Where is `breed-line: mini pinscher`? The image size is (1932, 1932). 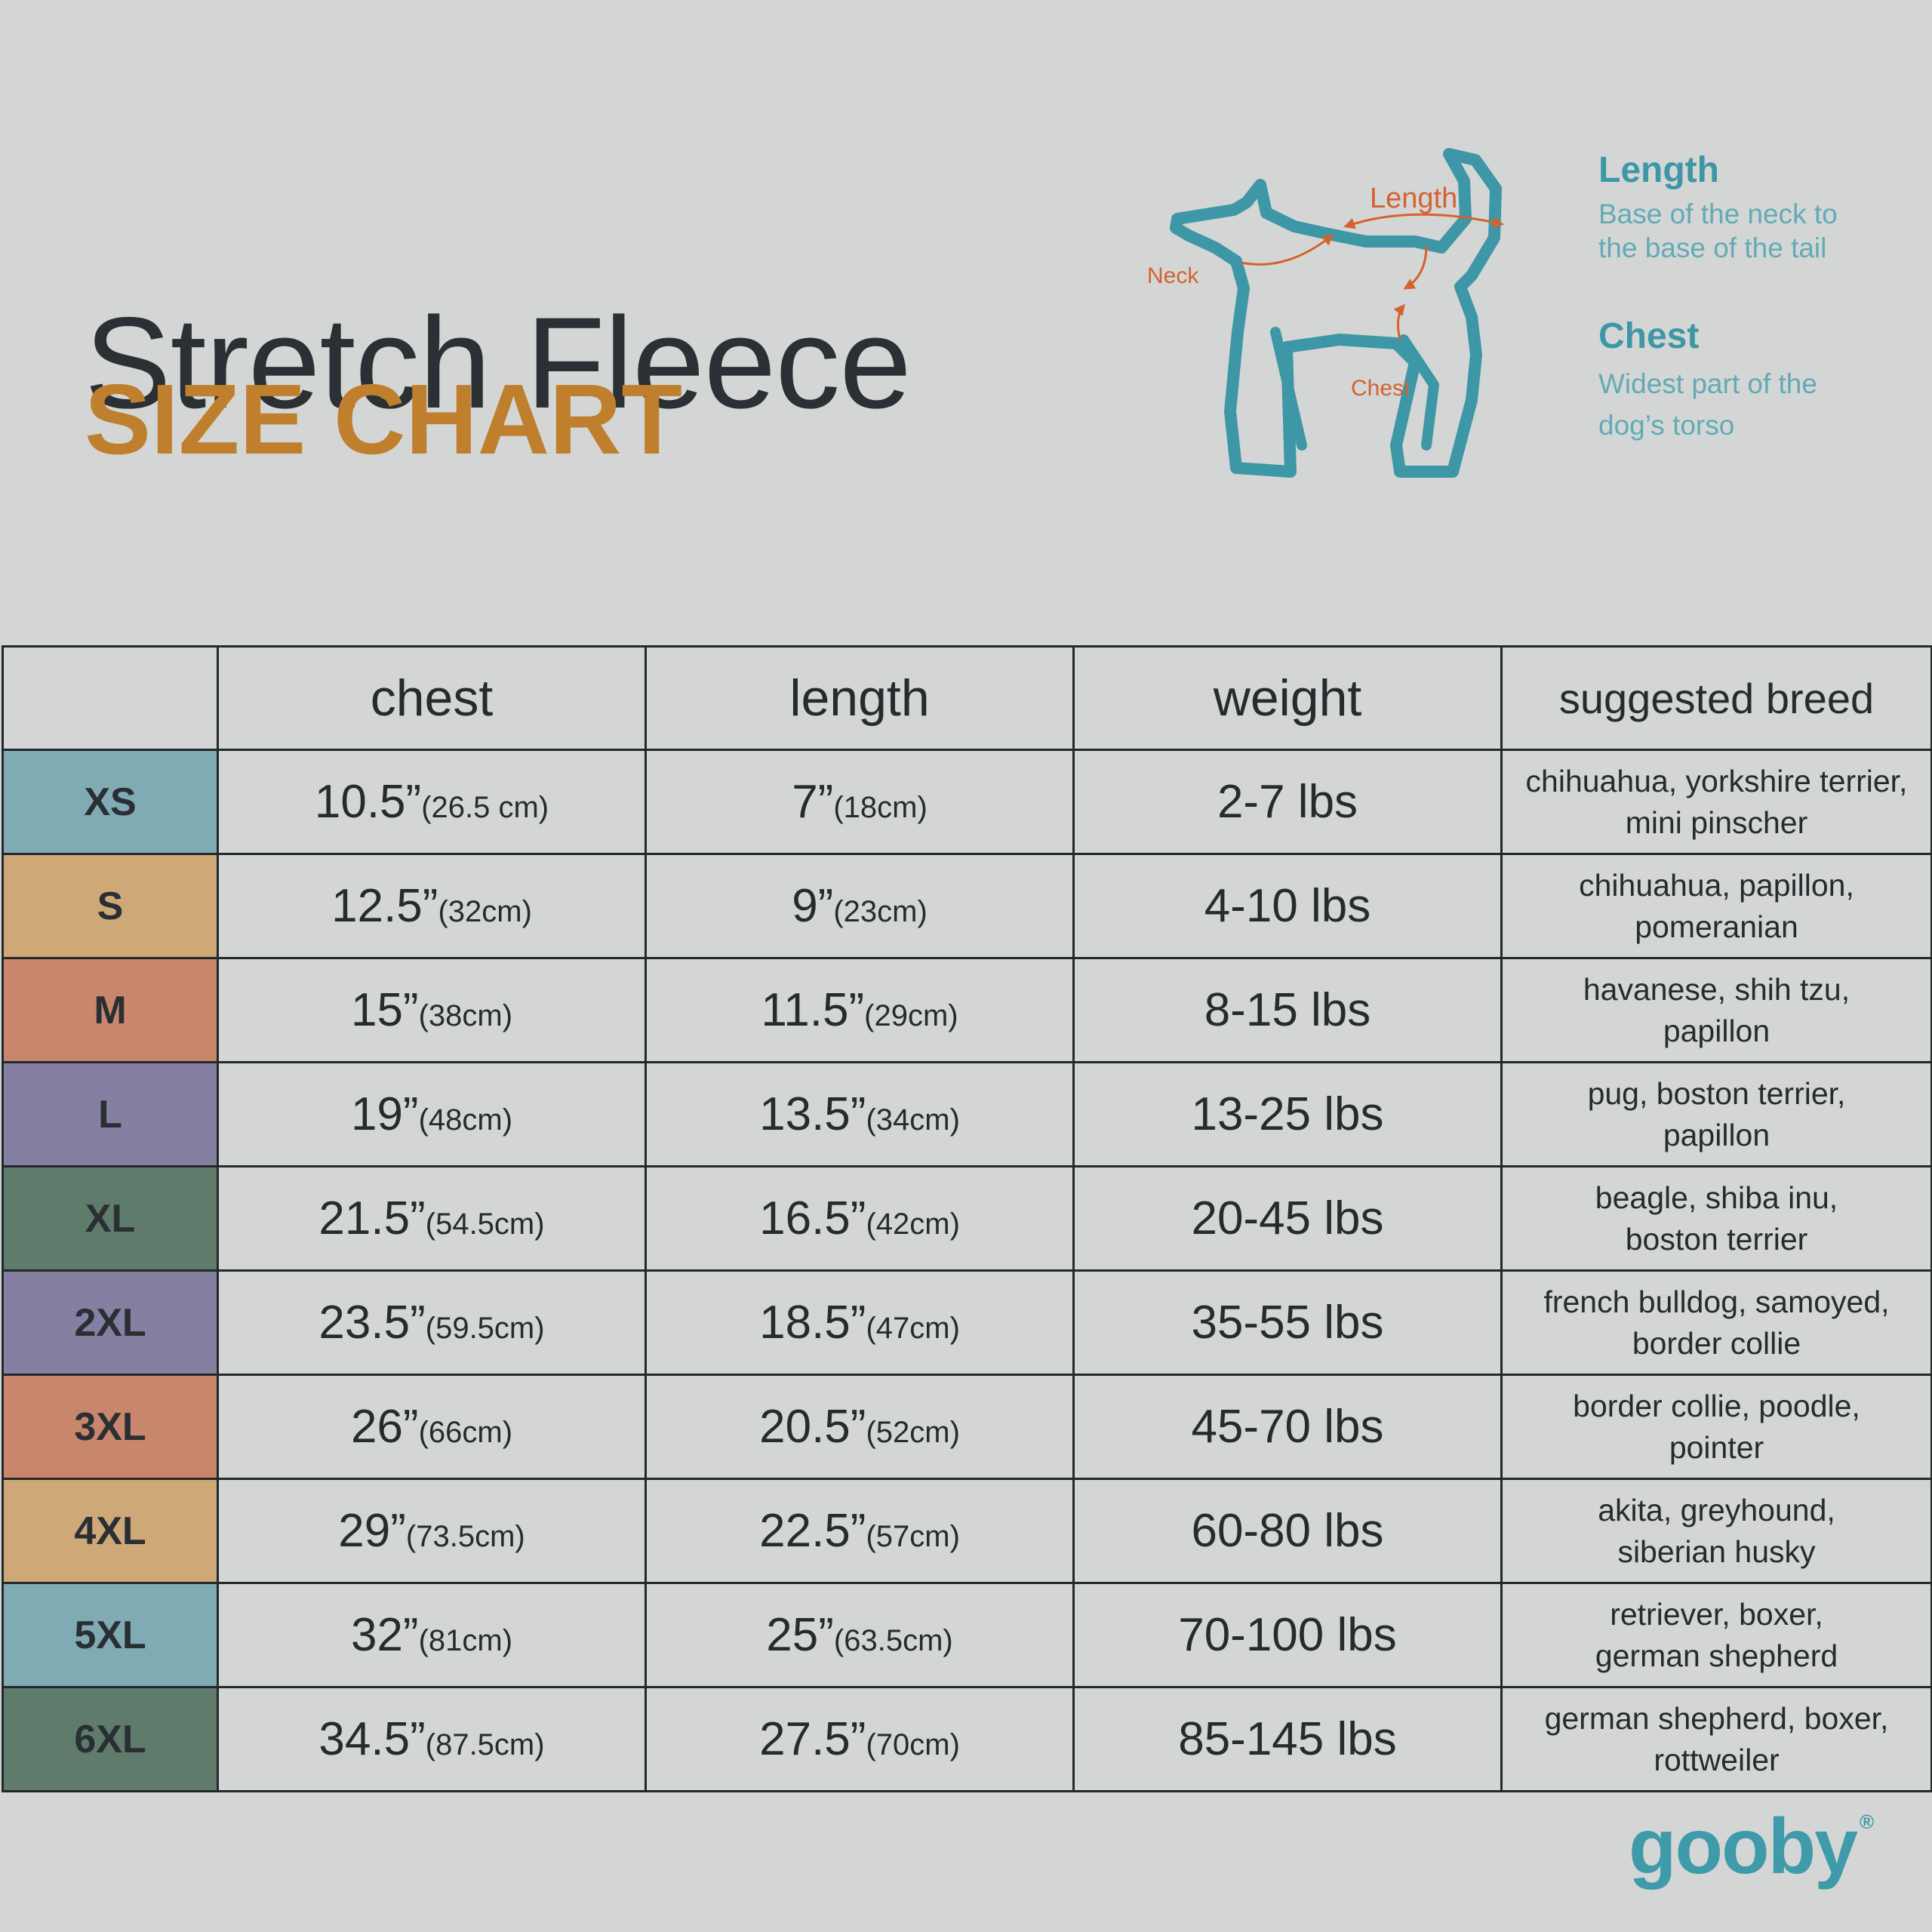
breed-line: mini pinscher is located at coordinates (1716, 822).